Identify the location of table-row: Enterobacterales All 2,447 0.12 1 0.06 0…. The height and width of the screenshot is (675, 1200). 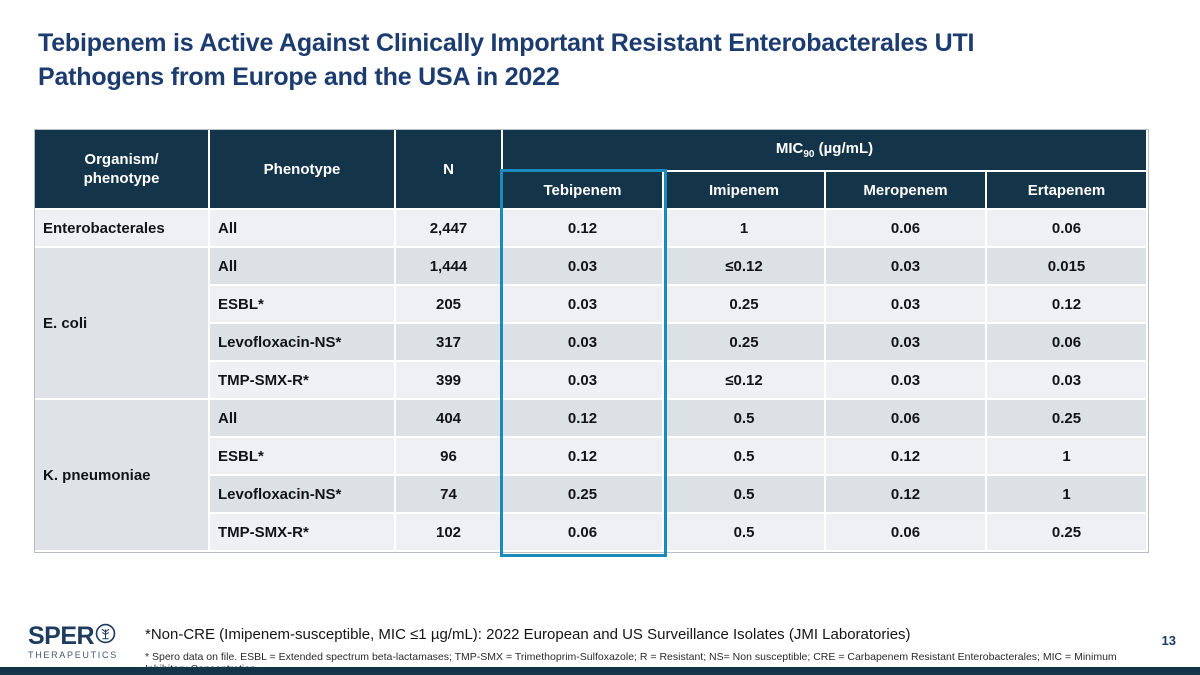
(592, 229).